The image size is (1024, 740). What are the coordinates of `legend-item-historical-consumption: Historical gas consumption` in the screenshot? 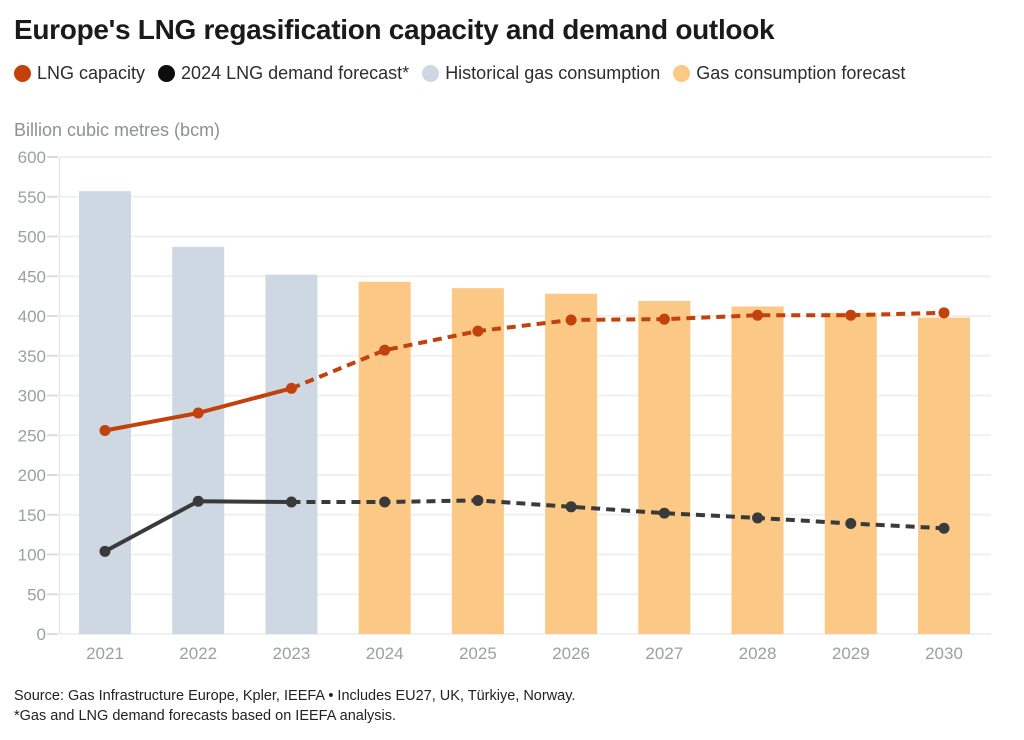 It's located at (541, 73).